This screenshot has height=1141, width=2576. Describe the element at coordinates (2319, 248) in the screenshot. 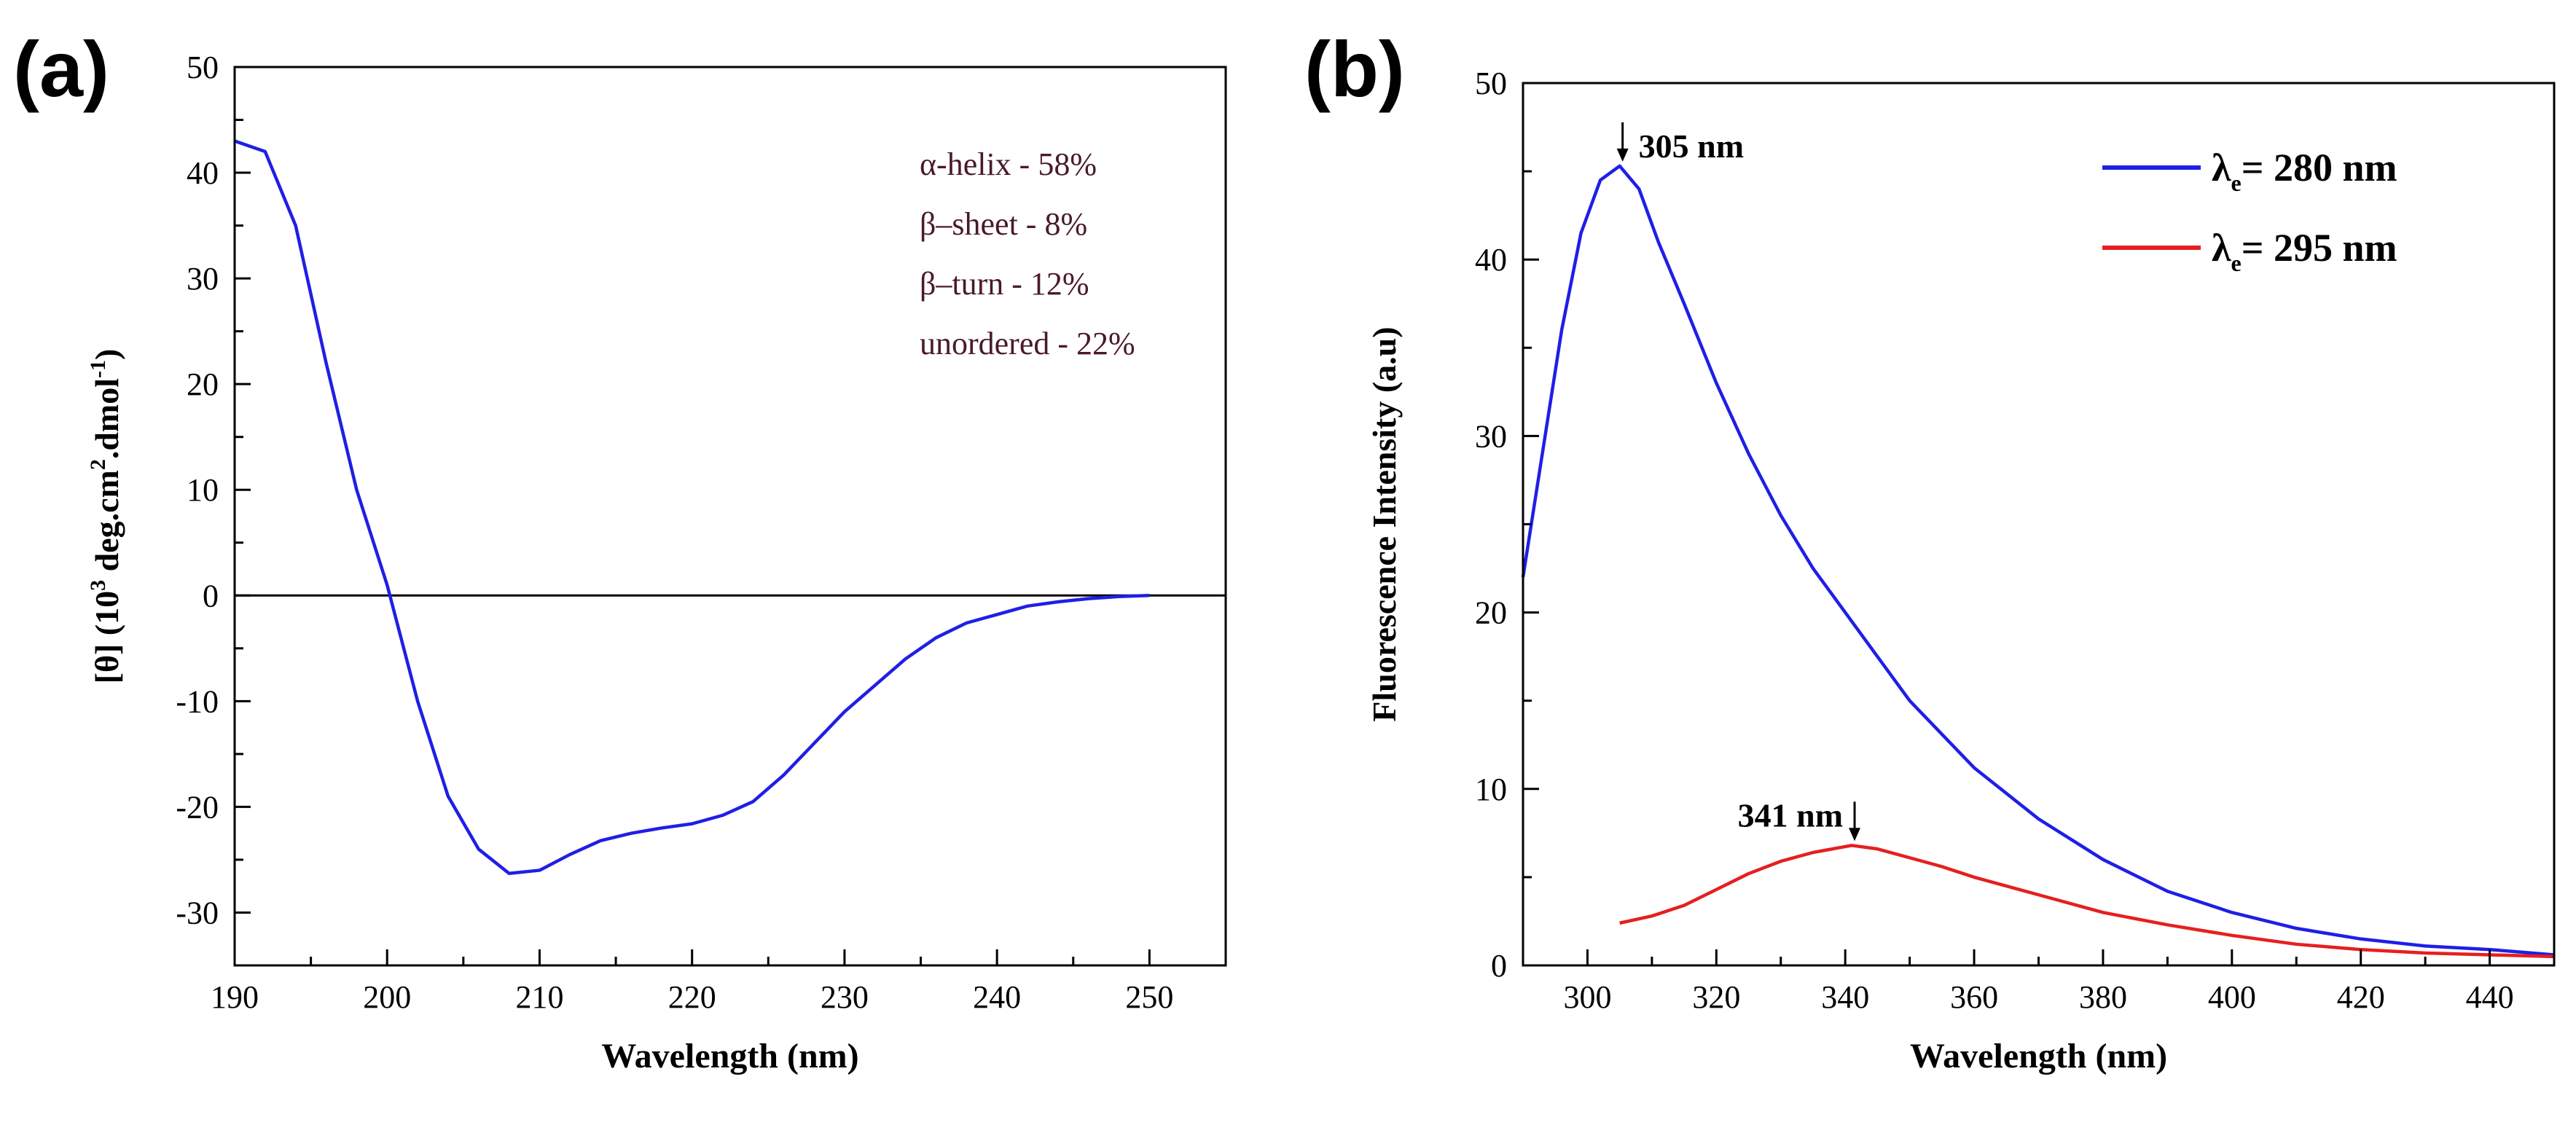

I see `legend-text: = 295 nm` at that location.